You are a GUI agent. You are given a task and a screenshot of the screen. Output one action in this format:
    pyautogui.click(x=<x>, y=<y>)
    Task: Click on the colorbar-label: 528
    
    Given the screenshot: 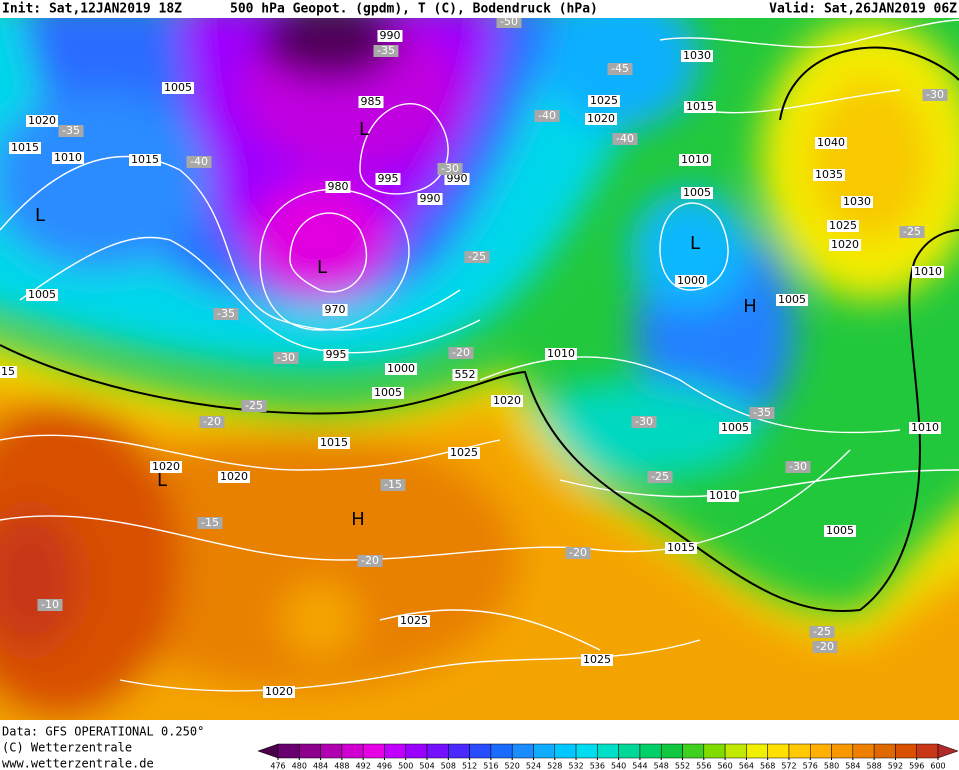 What is the action you would take?
    pyautogui.click(x=554, y=766)
    